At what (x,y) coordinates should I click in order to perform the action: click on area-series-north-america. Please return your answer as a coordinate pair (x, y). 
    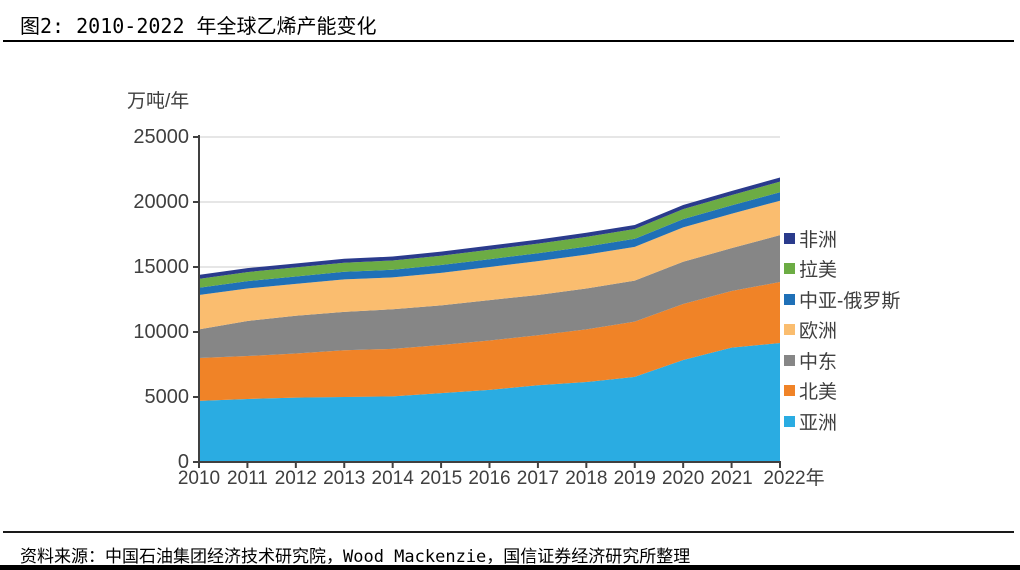
    Looking at the image, I should click on (489, 341).